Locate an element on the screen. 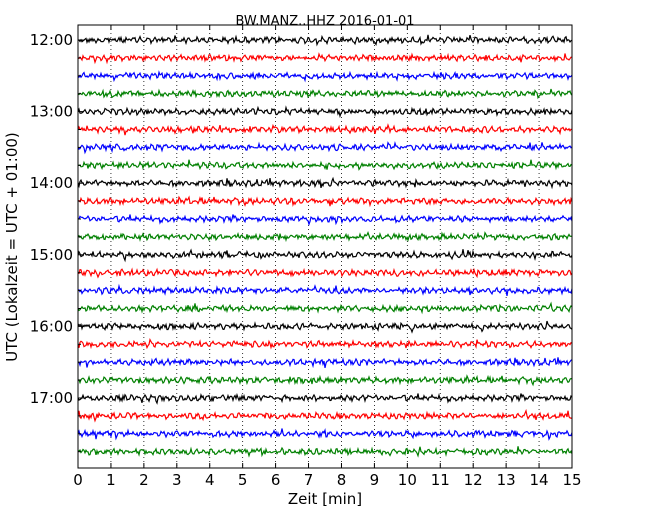  x-tick-label-11: 11 is located at coordinates (440, 480).